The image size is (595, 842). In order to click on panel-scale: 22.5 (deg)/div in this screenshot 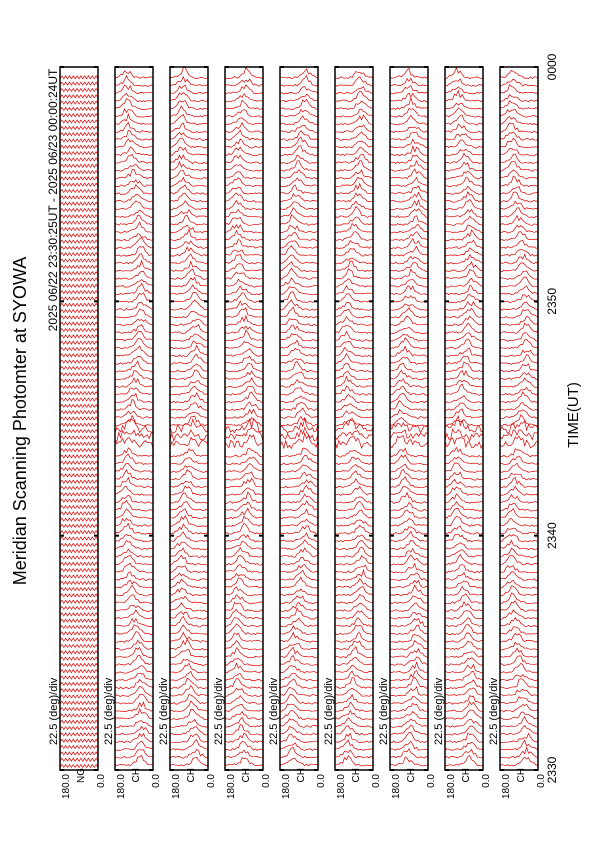, I will do `click(384, 711)`.